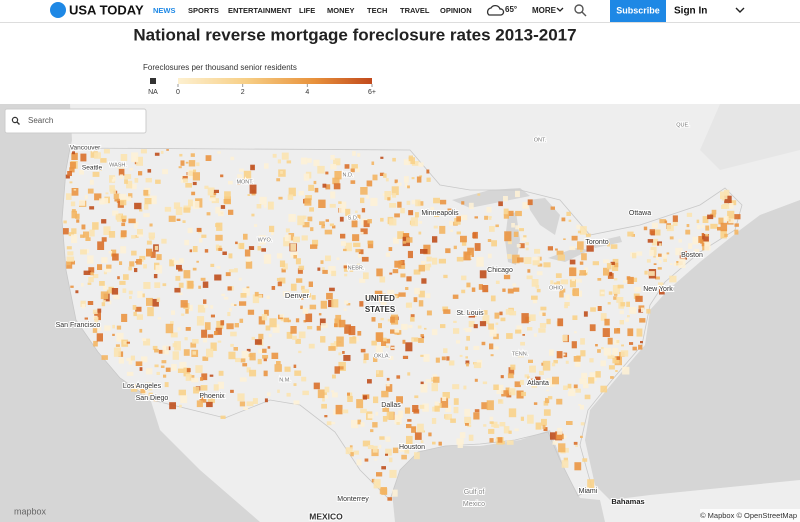 The width and height of the screenshot is (800, 522). What do you see at coordinates (456, 10) in the screenshot?
I see `nav-item: OPINION` at bounding box center [456, 10].